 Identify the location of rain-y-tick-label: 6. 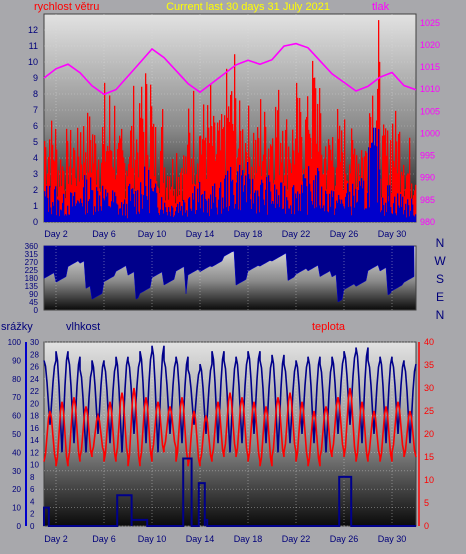
(32, 489).